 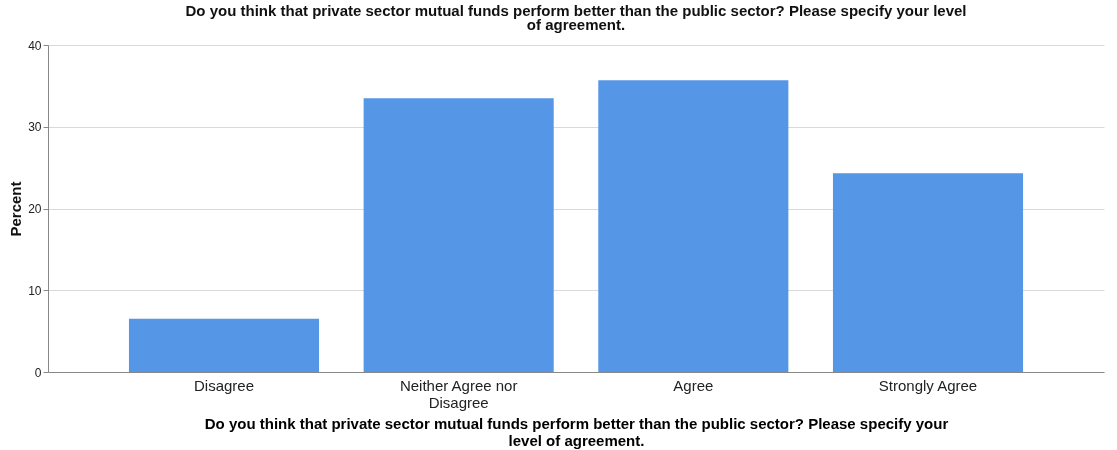 What do you see at coordinates (35, 290) in the screenshot?
I see `y-tick-label: 10` at bounding box center [35, 290].